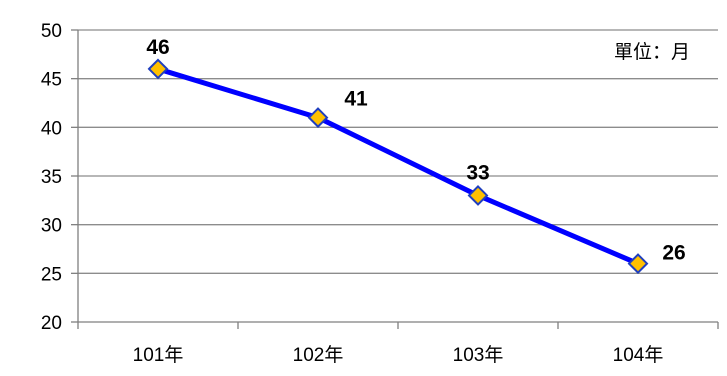 Image resolution: width=727 pixels, height=376 pixels. I want to click on x-tick-label: 104年, so click(638, 355).